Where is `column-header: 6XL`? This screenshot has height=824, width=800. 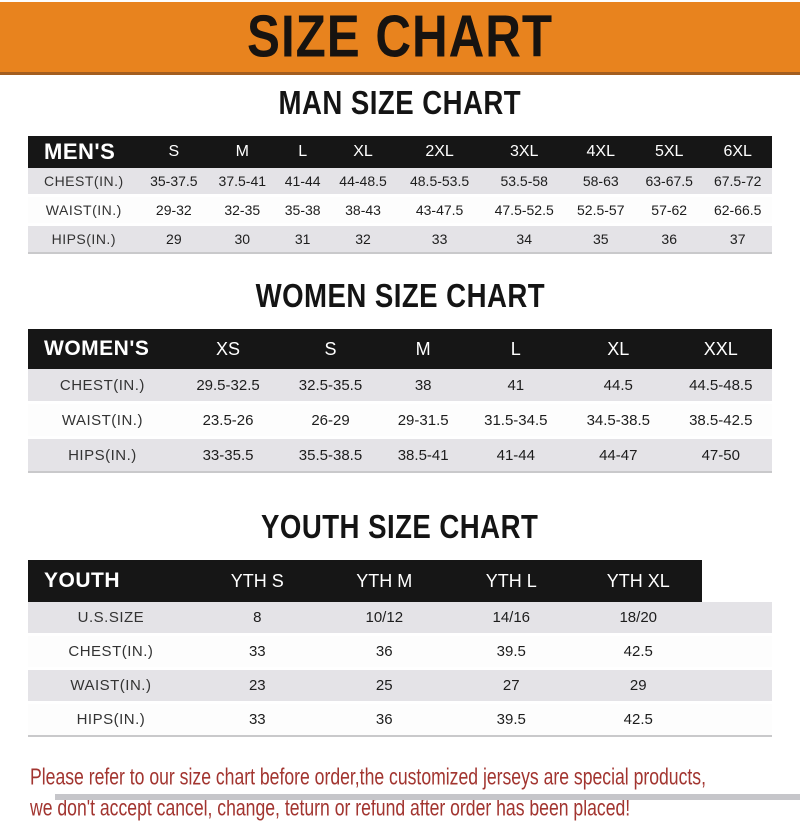
column-header: 6XL is located at coordinates (737, 152).